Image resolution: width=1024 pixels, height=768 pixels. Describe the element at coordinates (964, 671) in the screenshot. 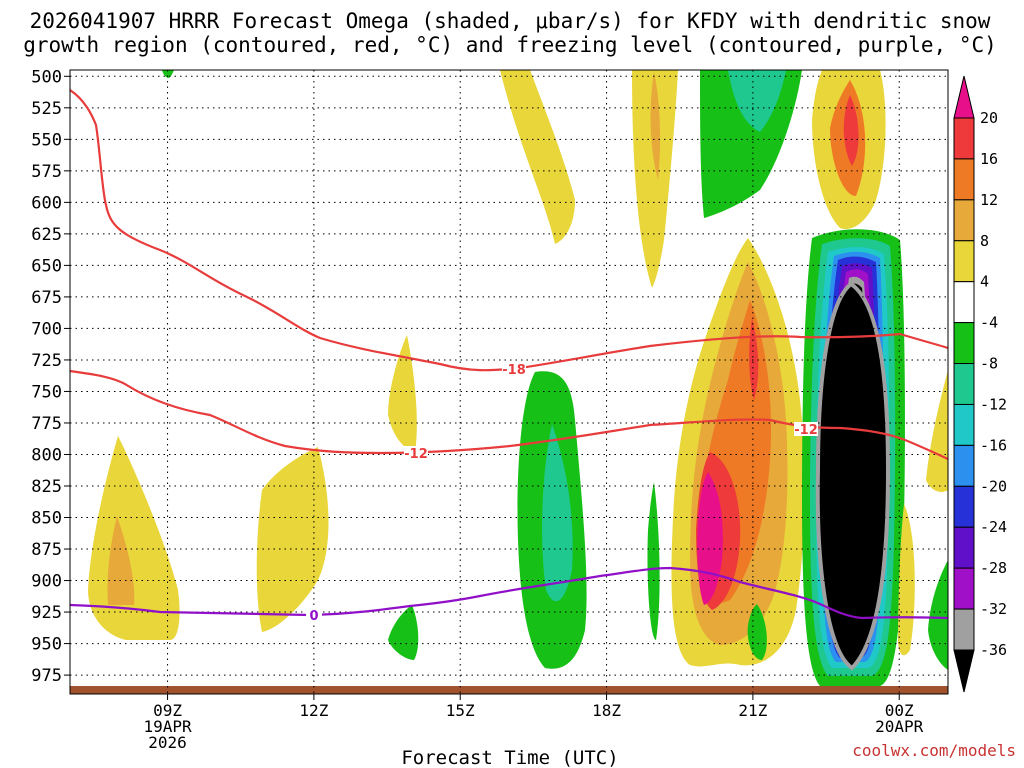

I see `colorbar-bottom-arrow` at that location.